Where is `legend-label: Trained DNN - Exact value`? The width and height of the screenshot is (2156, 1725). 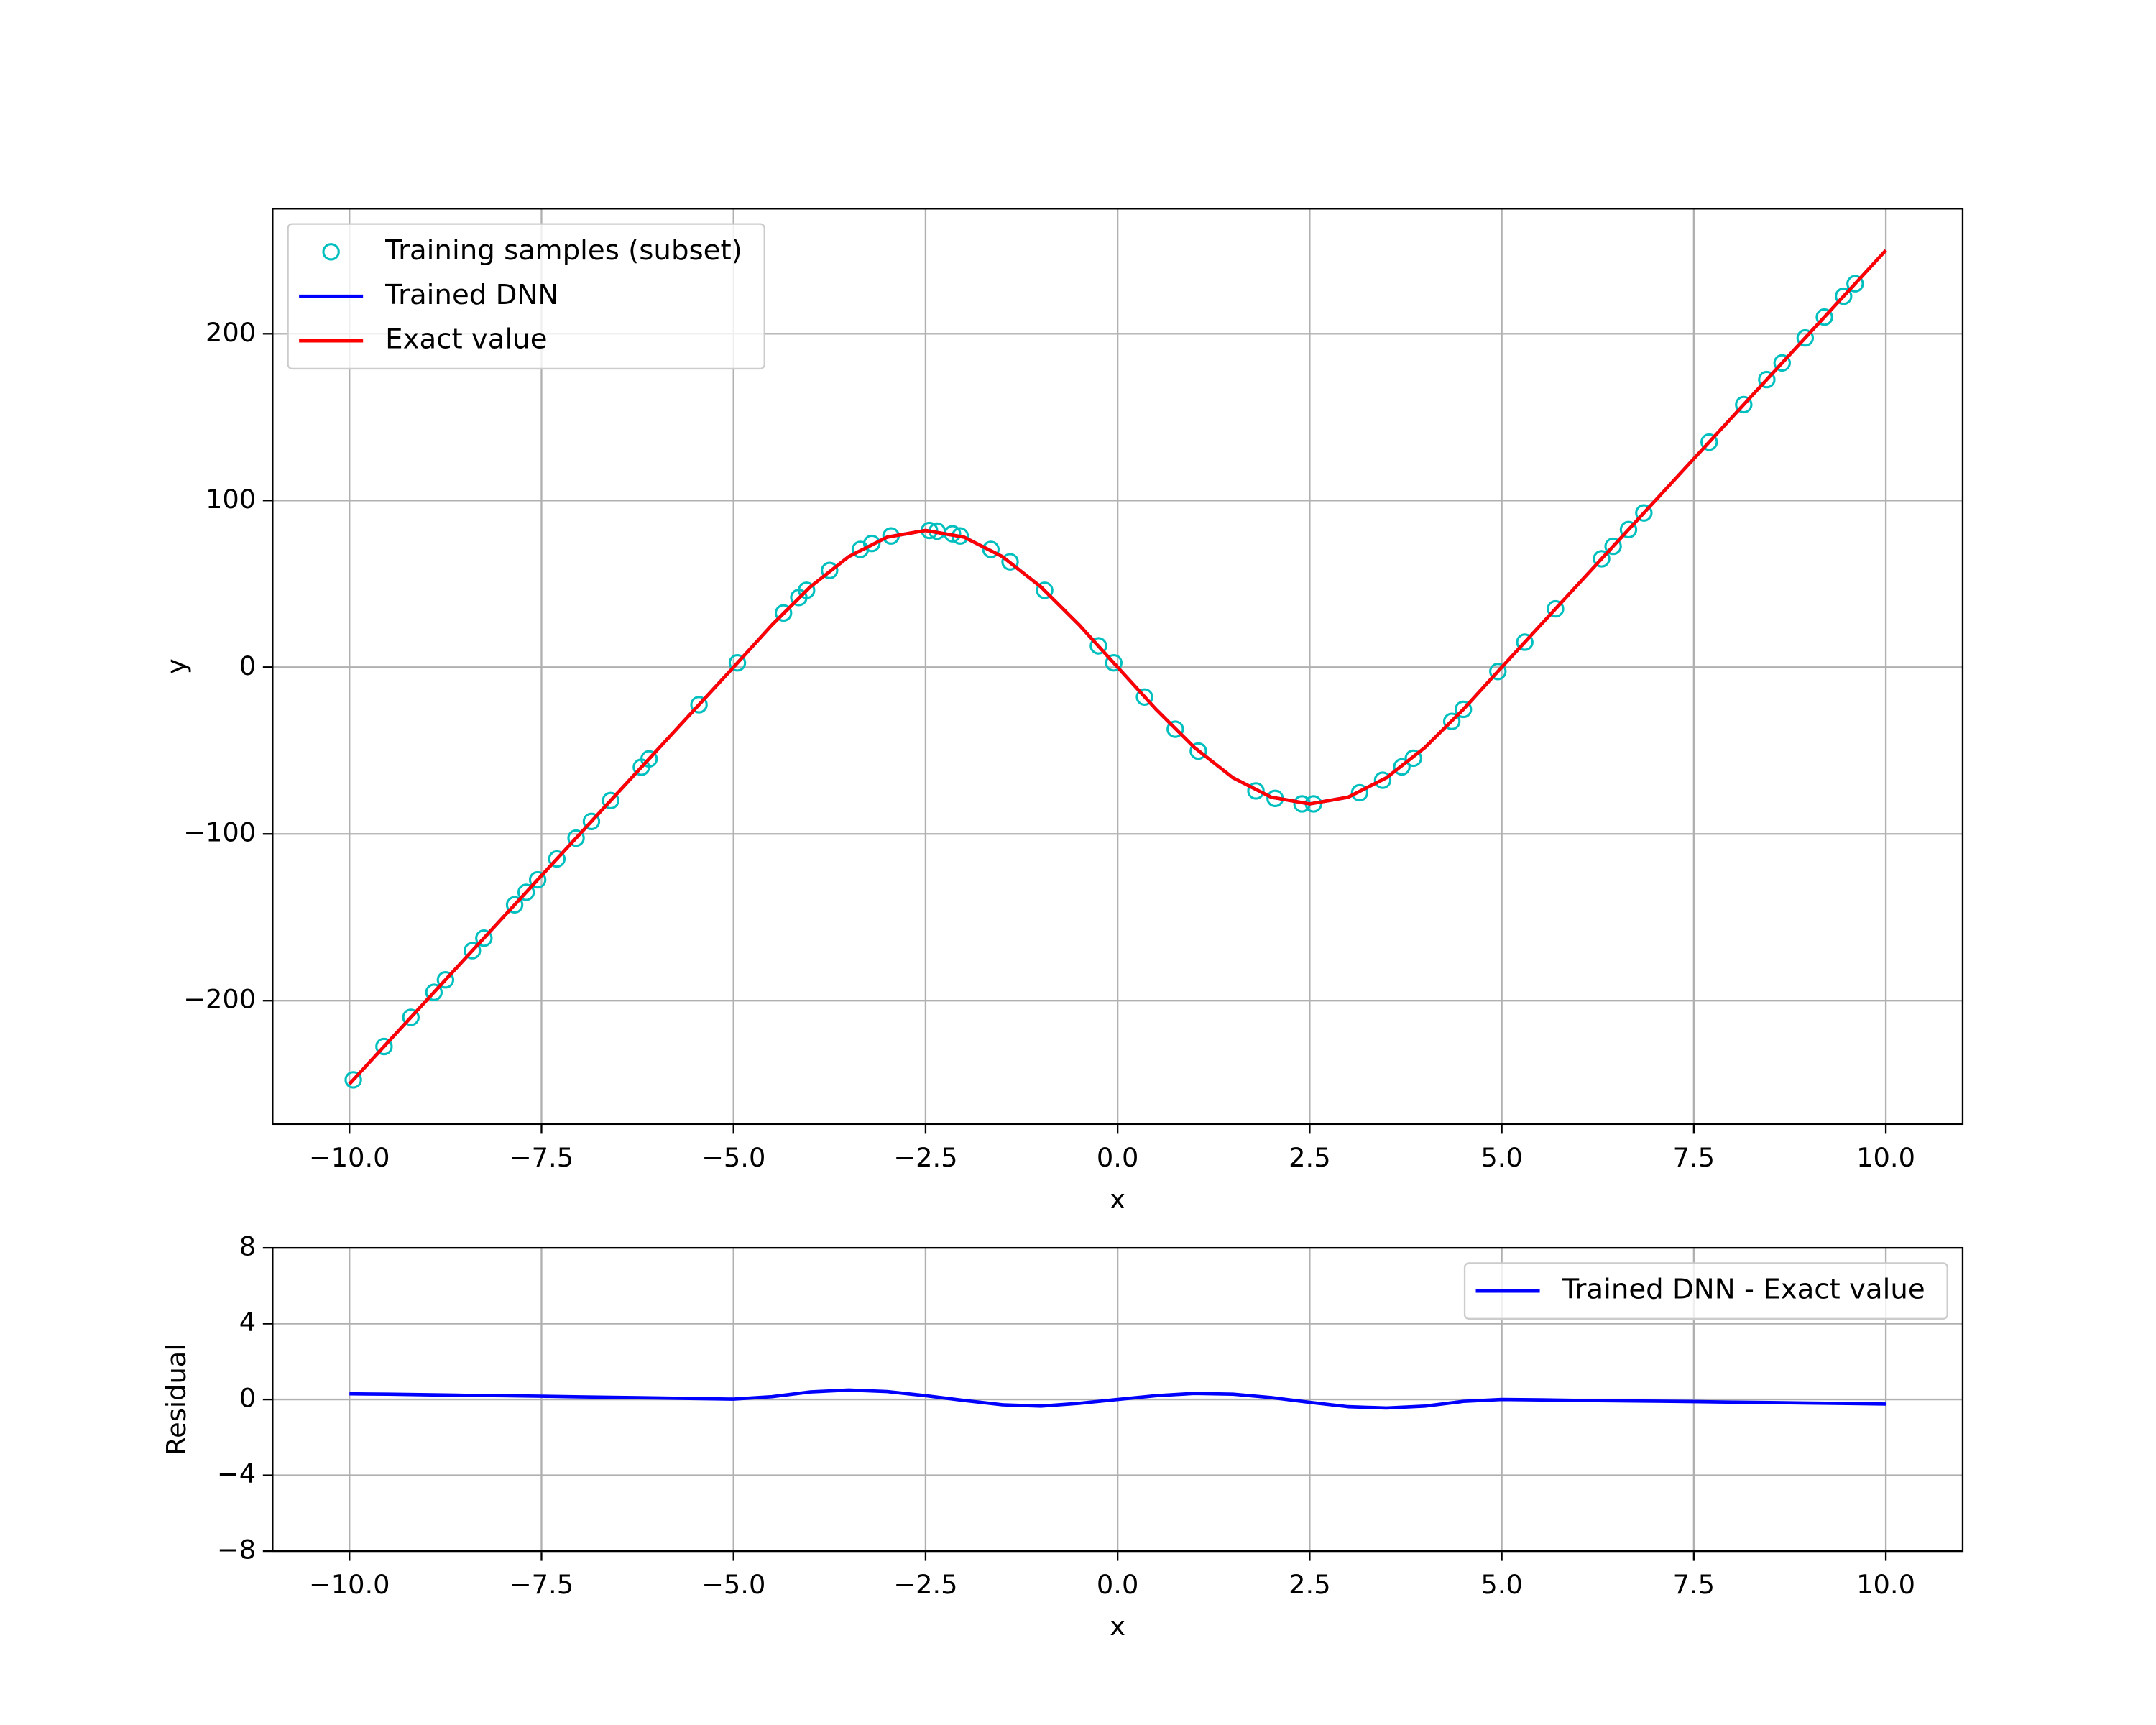 legend-label: Trained DNN - Exact value is located at coordinates (1744, 1290).